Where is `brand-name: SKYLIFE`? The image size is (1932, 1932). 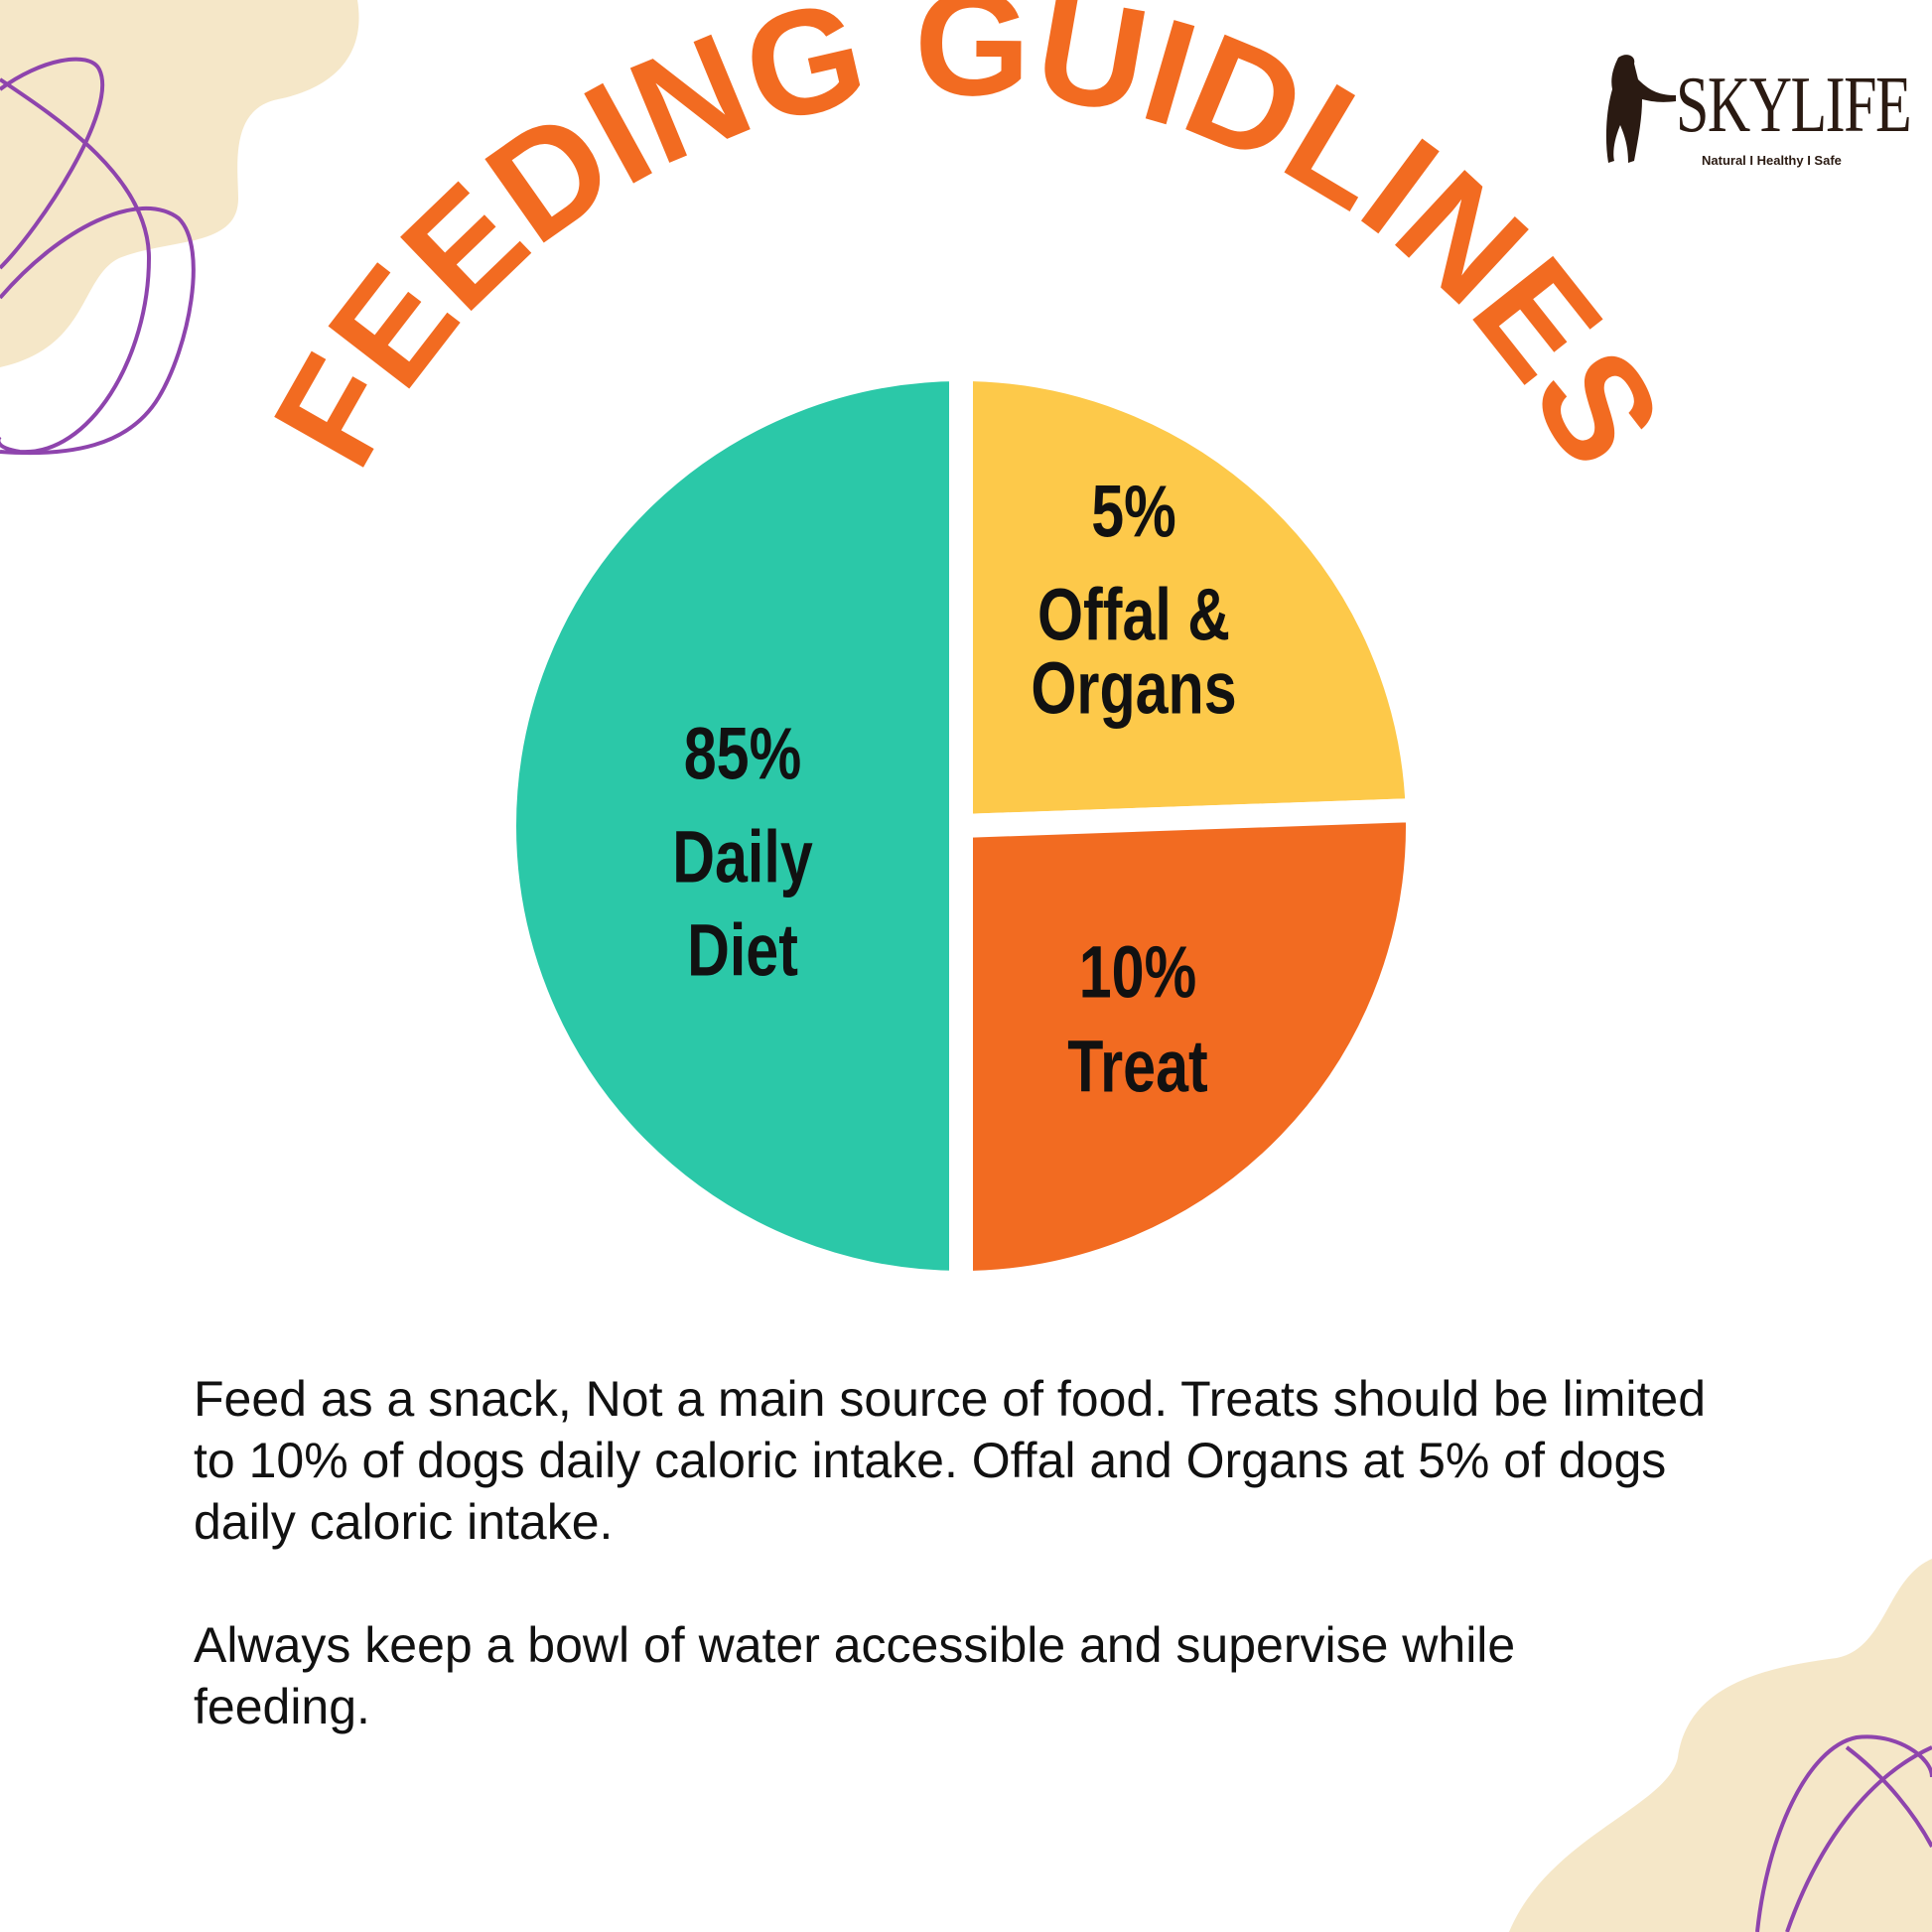
brand-name: SKYLIFE is located at coordinates (1794, 105).